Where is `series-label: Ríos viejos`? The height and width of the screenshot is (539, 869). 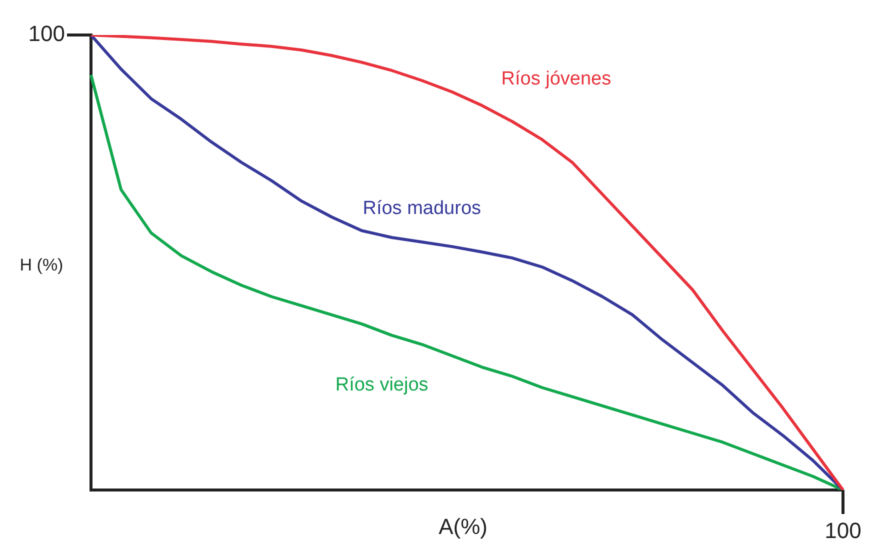 series-label: Ríos viejos is located at coordinates (381, 385).